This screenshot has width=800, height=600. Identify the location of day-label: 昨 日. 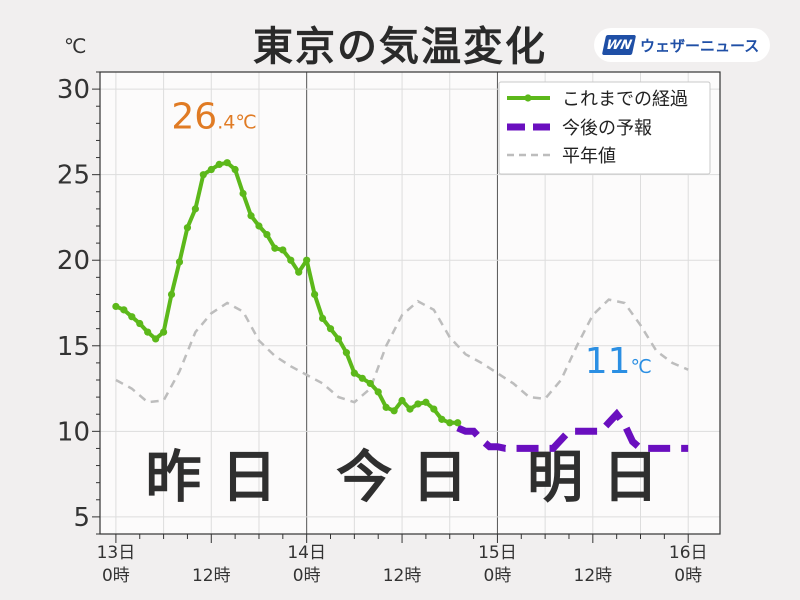
(212, 477).